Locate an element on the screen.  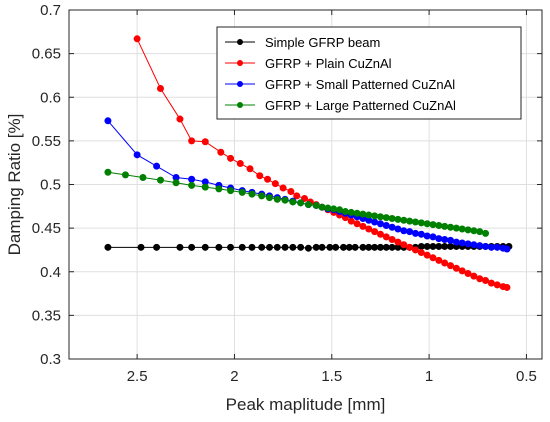
y-axis-label: Damping Ratio [%] is located at coordinates (14, 185).